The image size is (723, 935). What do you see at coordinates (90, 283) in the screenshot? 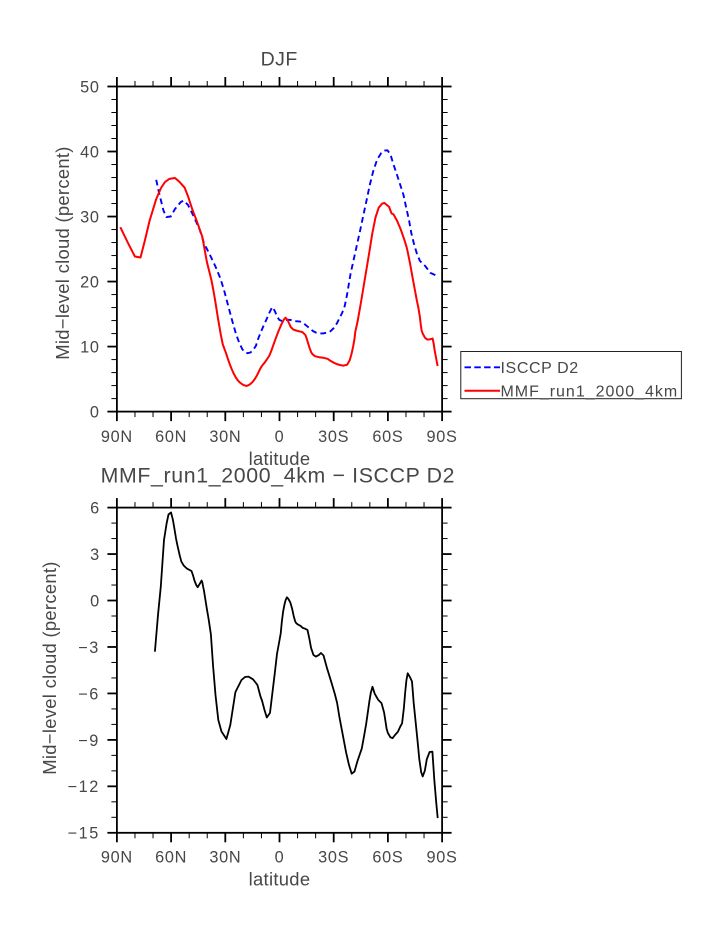
I see `svg-text: 20` at bounding box center [90, 283].